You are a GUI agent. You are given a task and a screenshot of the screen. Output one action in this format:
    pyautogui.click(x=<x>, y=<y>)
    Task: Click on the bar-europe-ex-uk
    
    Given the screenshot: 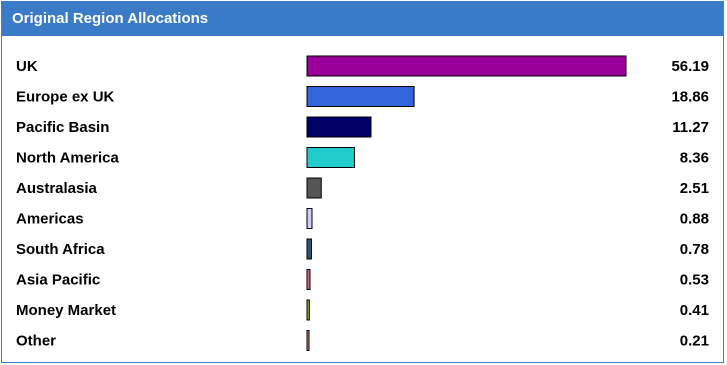 What is the action you would take?
    pyautogui.click(x=360, y=96)
    